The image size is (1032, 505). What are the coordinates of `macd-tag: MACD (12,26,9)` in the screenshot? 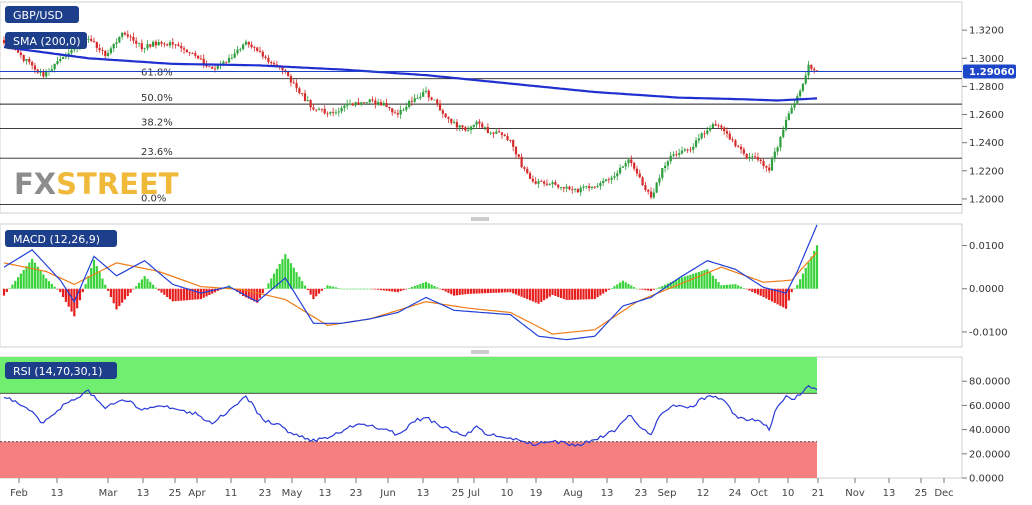 It's located at (61, 238).